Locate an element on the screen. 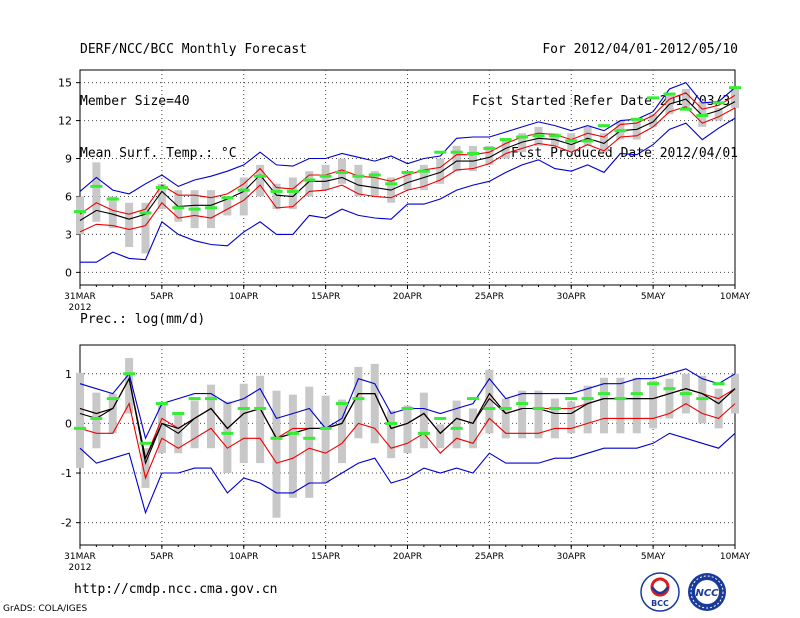 This screenshot has height=618, width=800. x-tick-label: 15APR is located at coordinates (325, 297).